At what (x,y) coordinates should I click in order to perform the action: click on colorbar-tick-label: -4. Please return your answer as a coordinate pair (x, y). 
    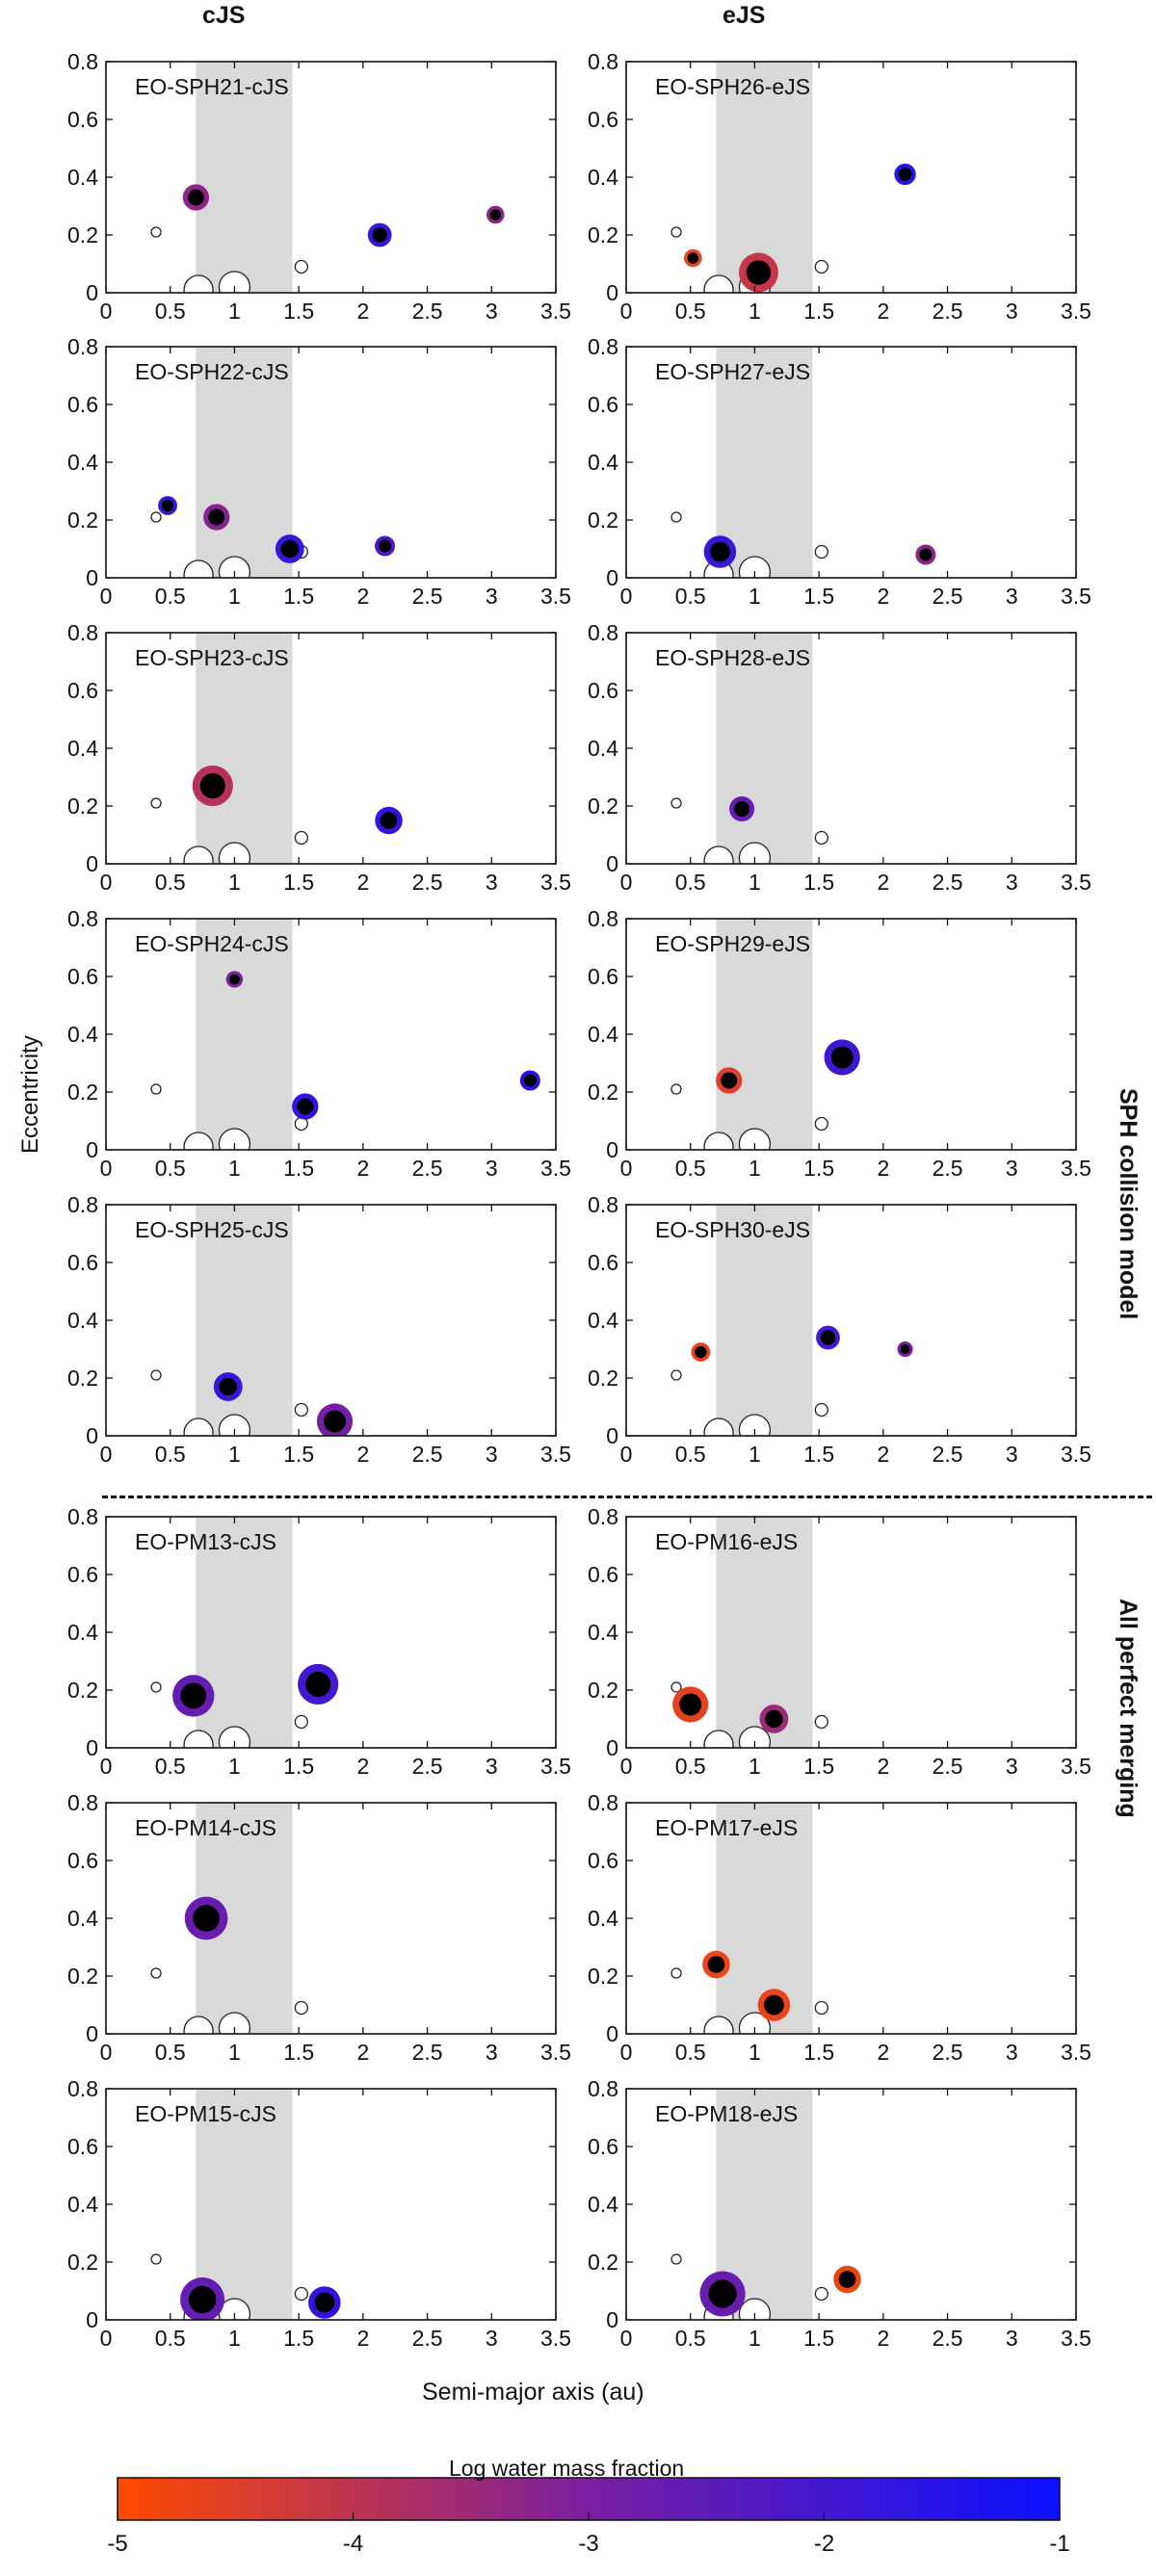
    Looking at the image, I should click on (353, 2544).